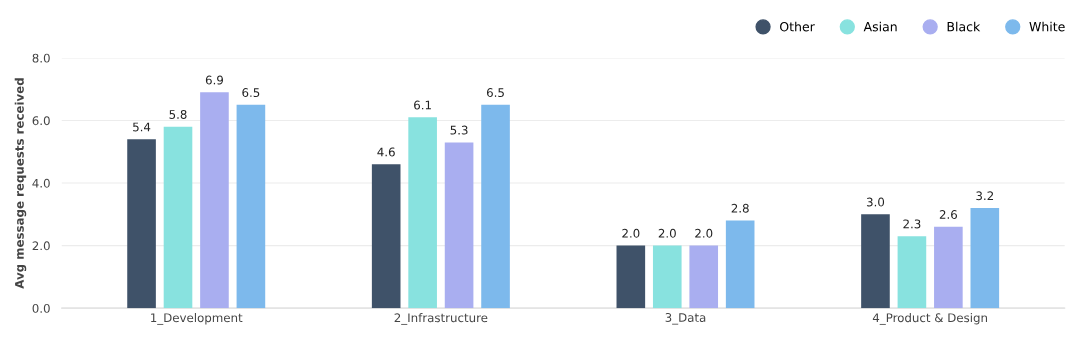 This screenshot has width=1082, height=349. What do you see at coordinates (41, 308) in the screenshot?
I see `y-tick-label: 0.0` at bounding box center [41, 308].